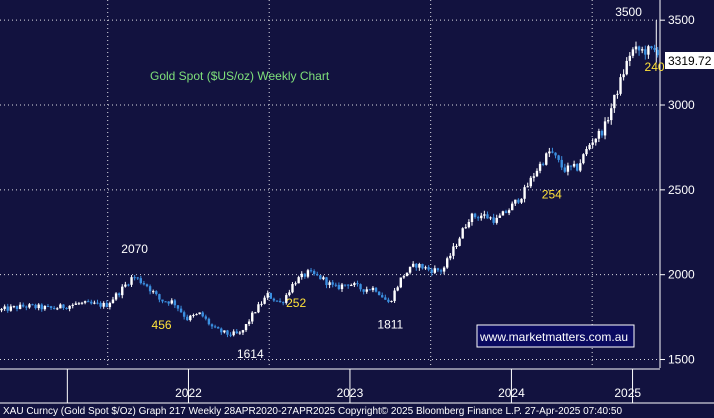 The height and width of the screenshot is (418, 714). I want to click on annotation-240: 240, so click(655, 67).